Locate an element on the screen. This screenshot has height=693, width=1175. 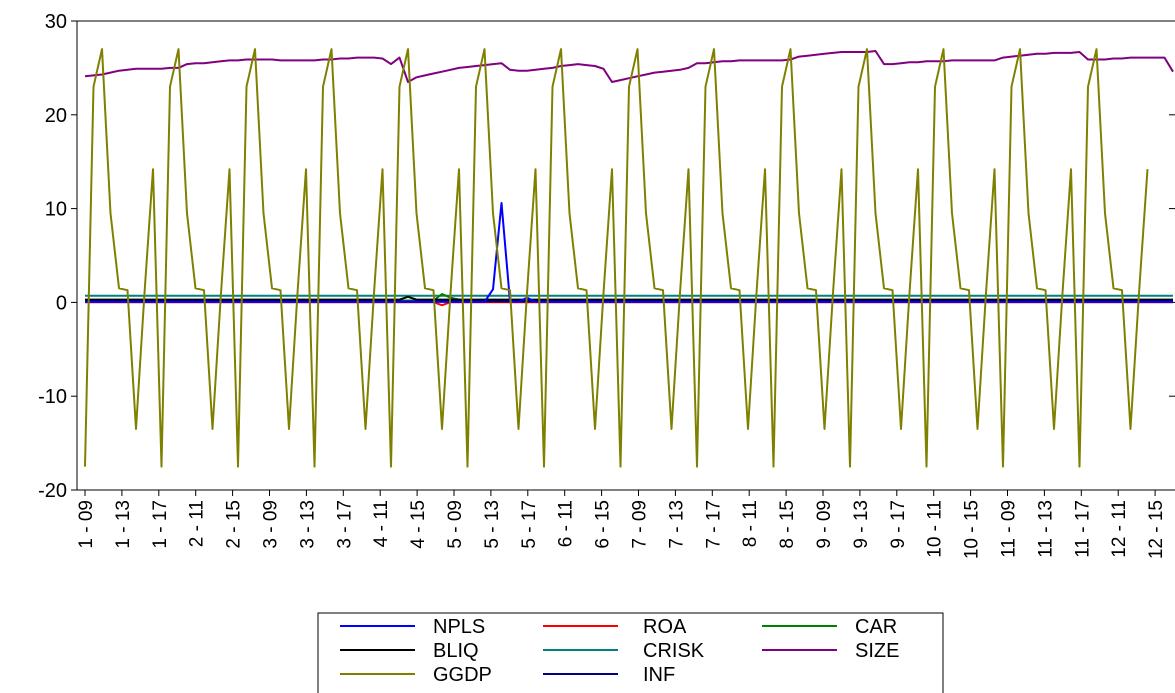
x-tick-label: 3 - 09 is located at coordinates (271, 524).